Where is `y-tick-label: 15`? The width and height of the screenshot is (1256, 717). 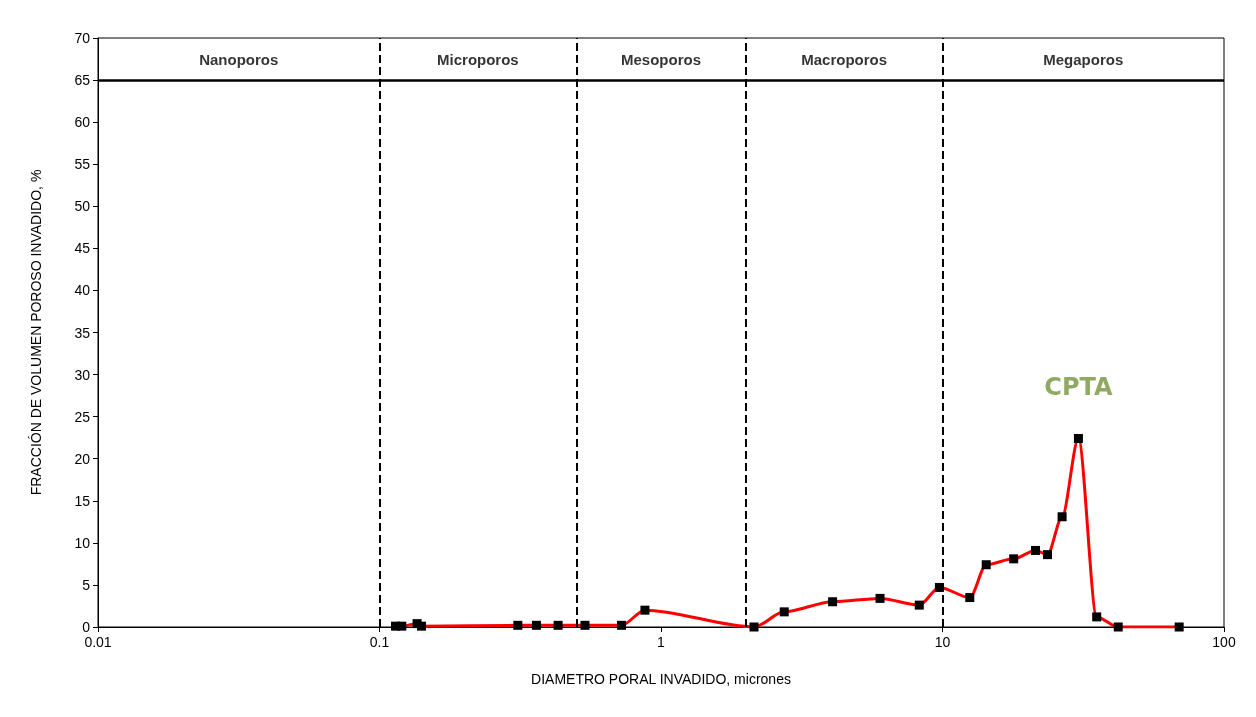 y-tick-label: 15 is located at coordinates (82, 500).